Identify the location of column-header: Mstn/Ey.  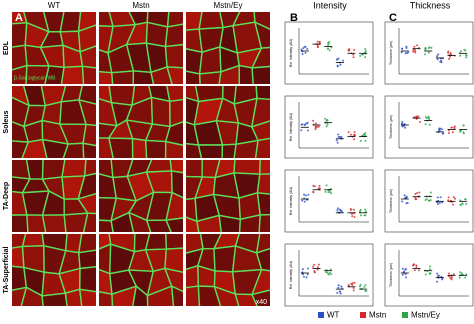
(228, 5).